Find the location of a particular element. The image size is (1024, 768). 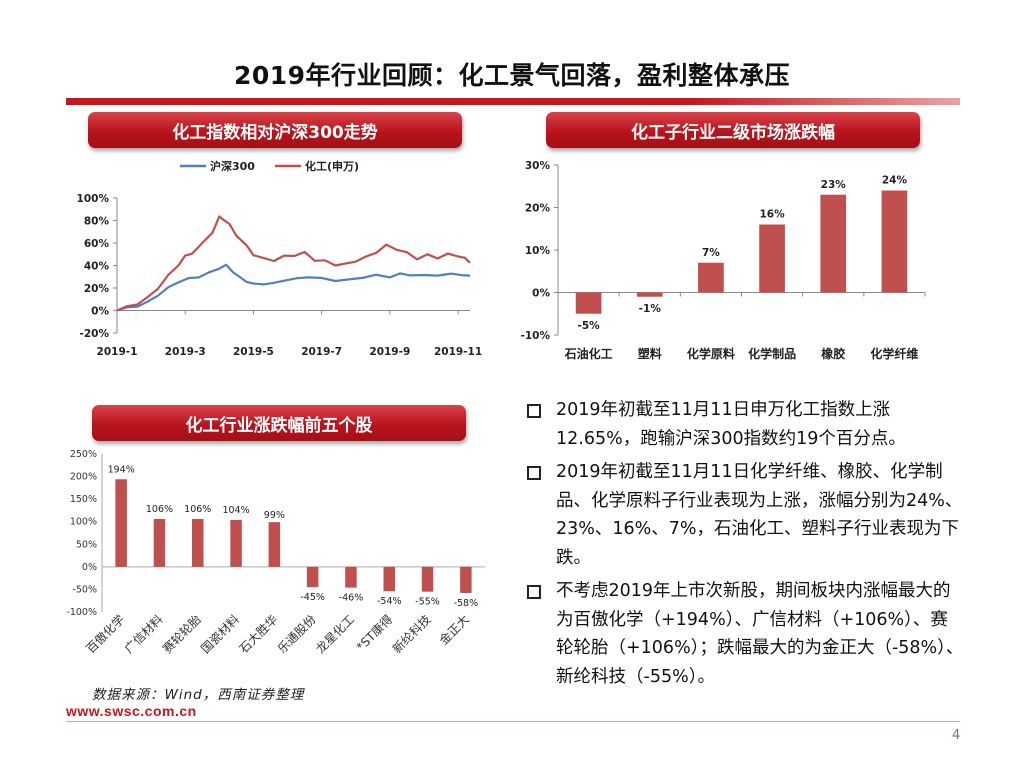

y-tick-label: 150% is located at coordinates (83, 499).